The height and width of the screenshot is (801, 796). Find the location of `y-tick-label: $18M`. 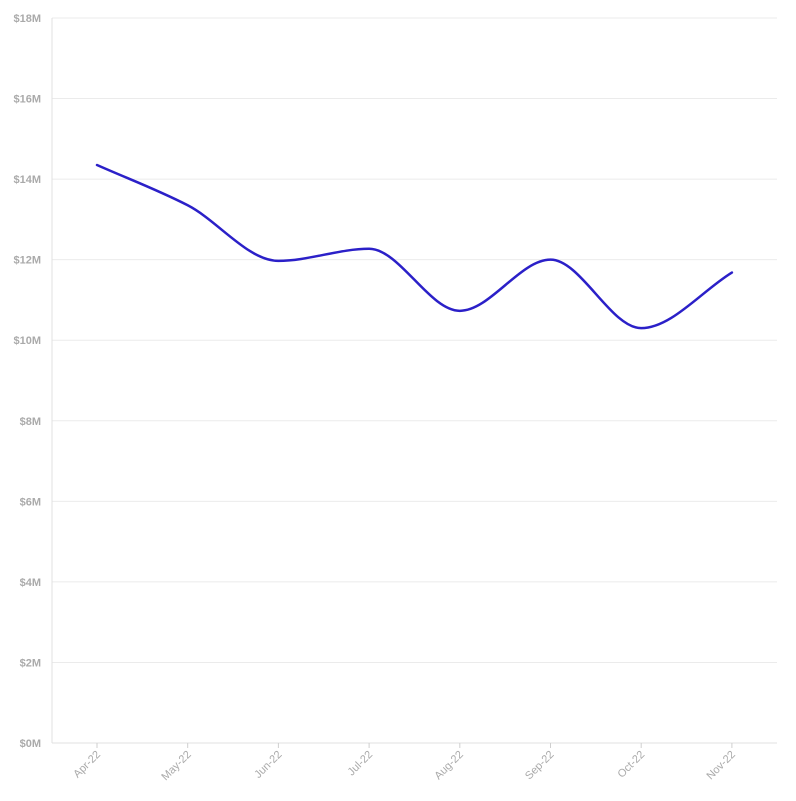

y-tick-label: $18M is located at coordinates (27, 19).